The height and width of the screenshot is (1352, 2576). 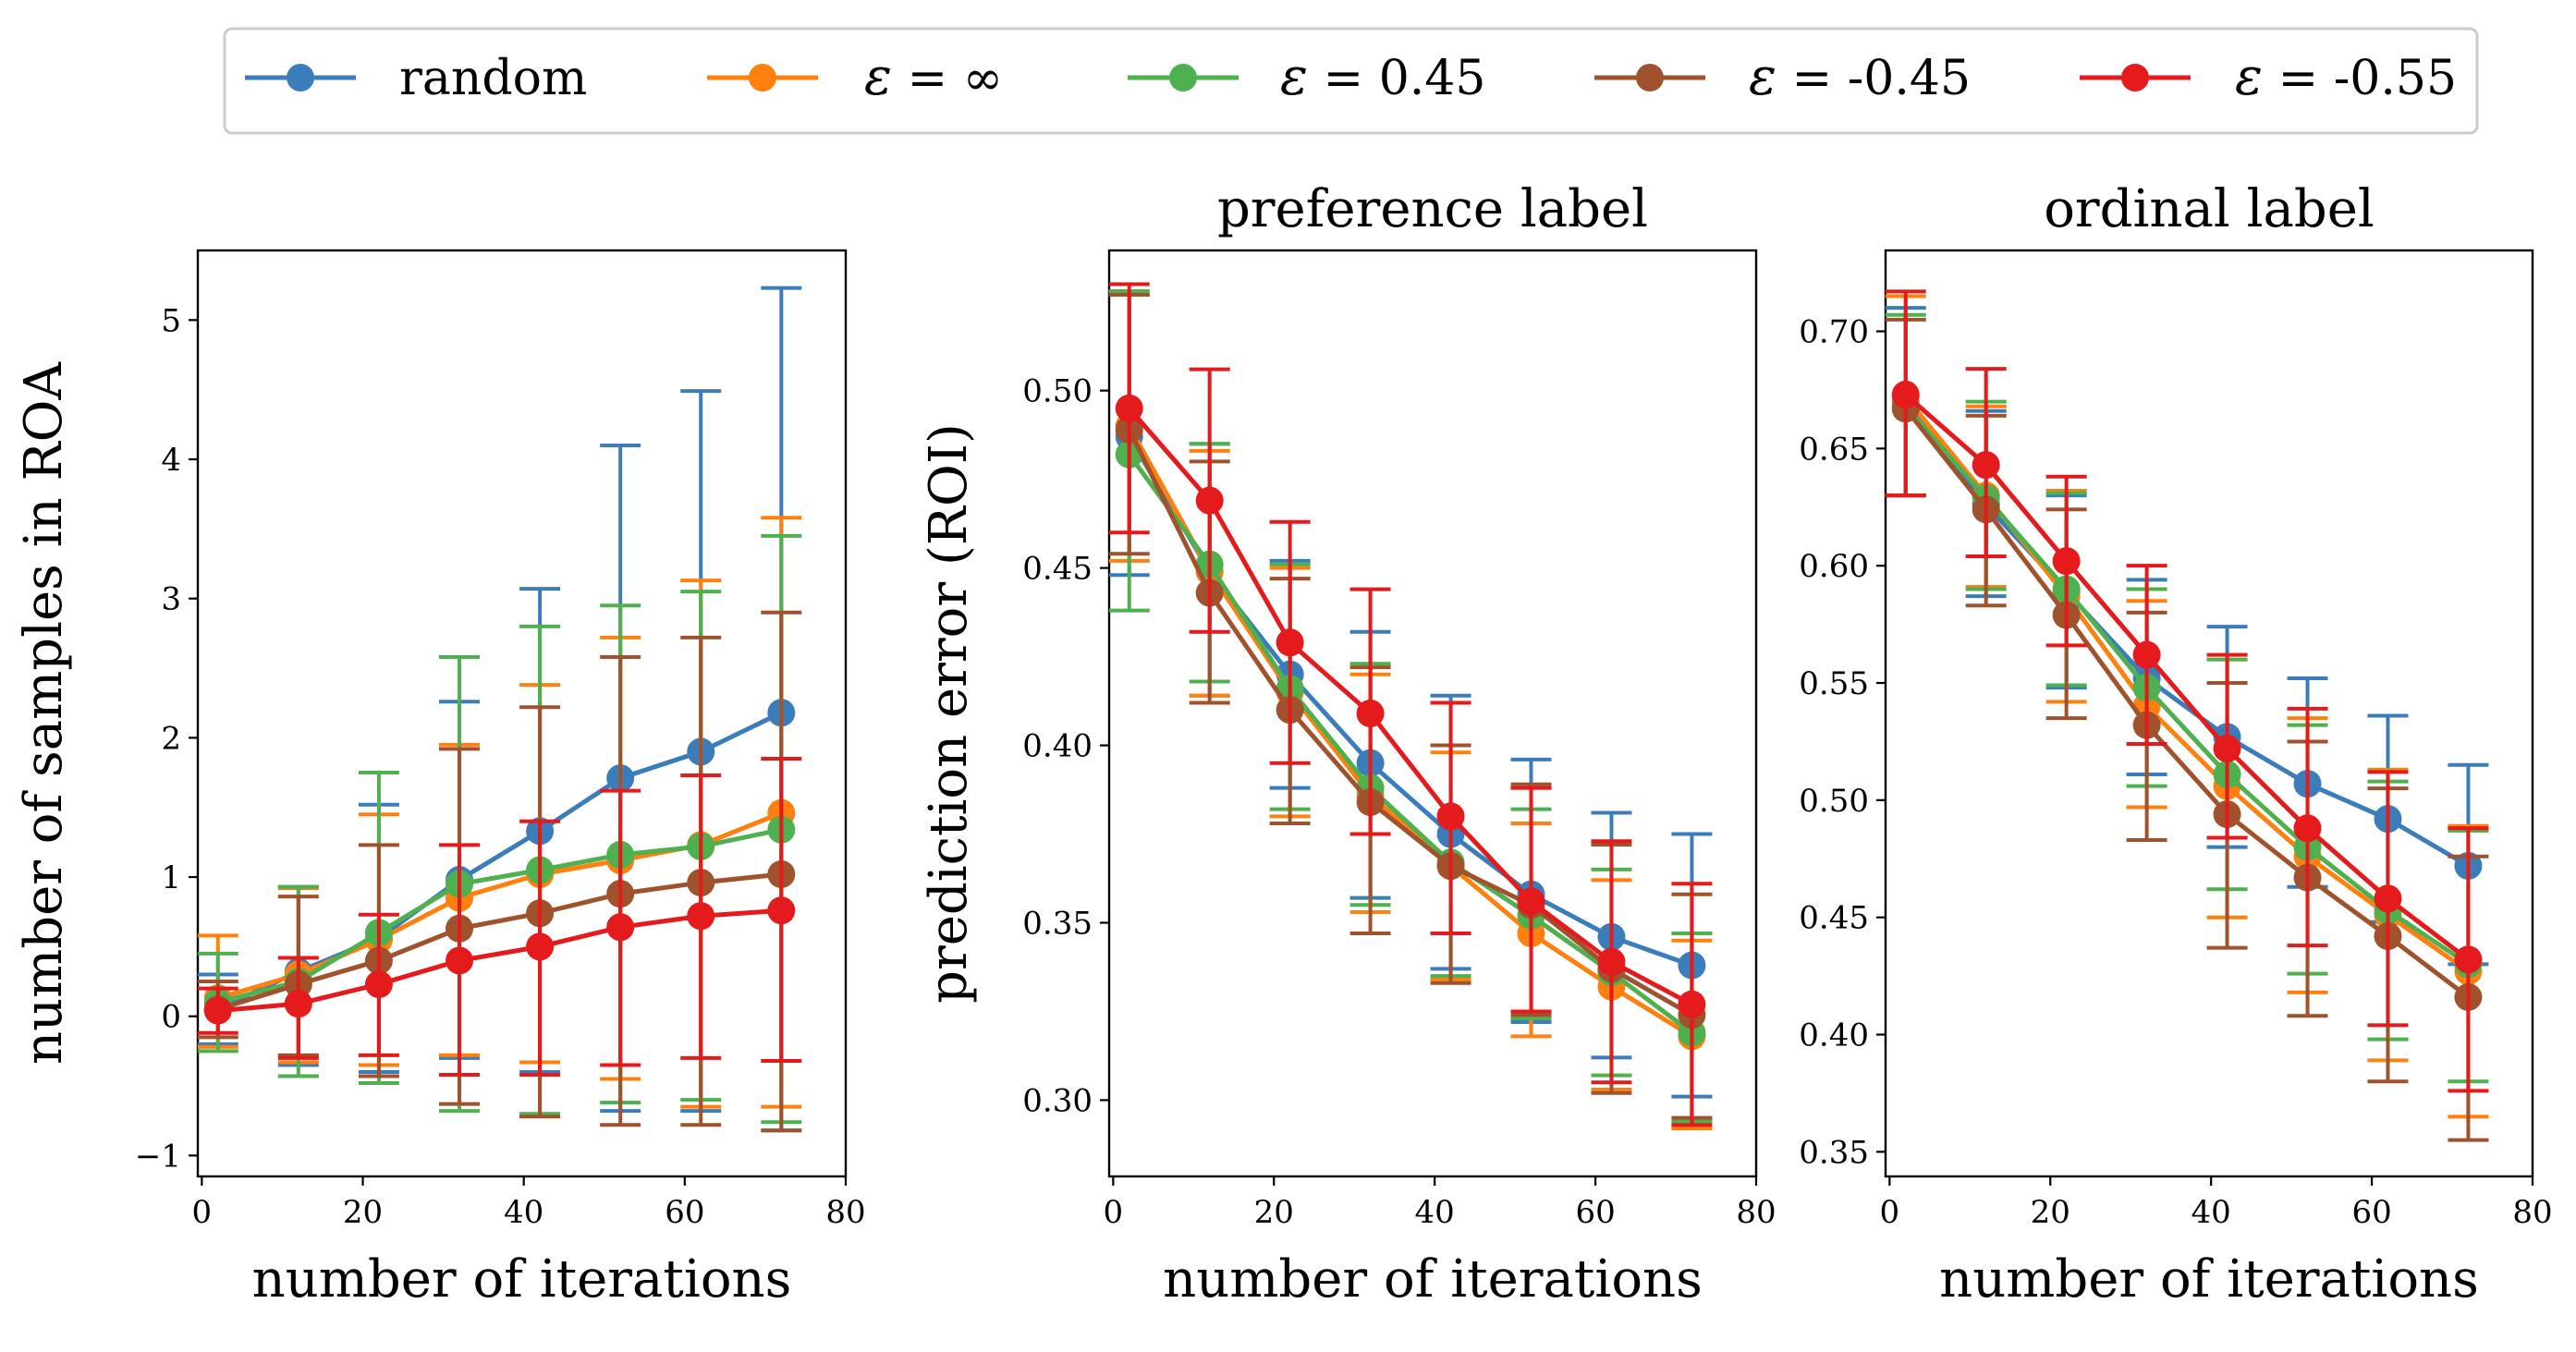 I want to click on y-tick-label: 0.70, so click(x=1834, y=332).